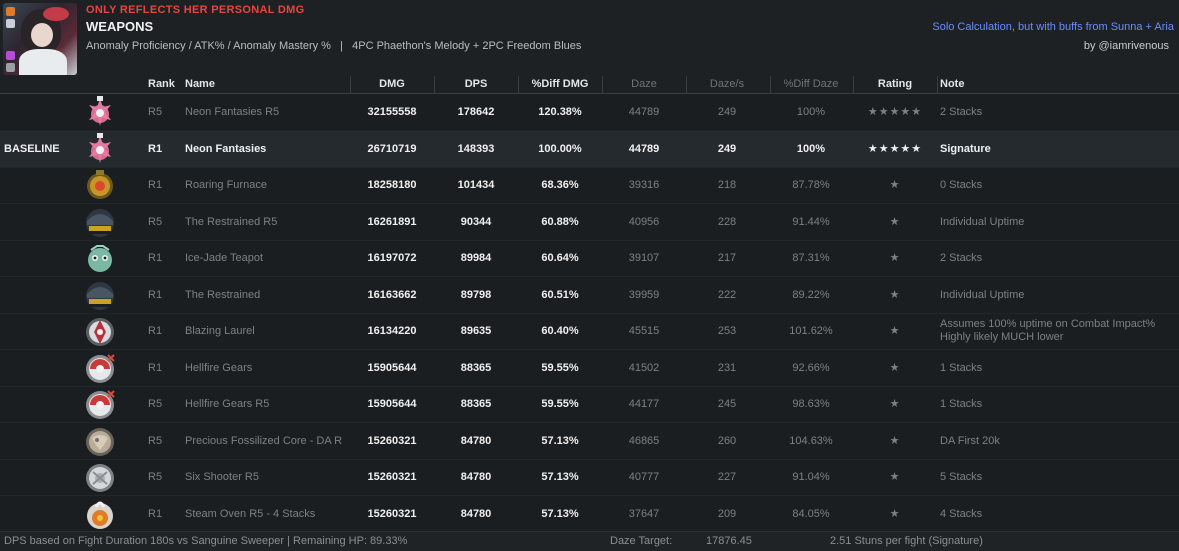  Describe the element at coordinates (727, 440) in the screenshot. I see `daze-s-cell: 260` at that location.